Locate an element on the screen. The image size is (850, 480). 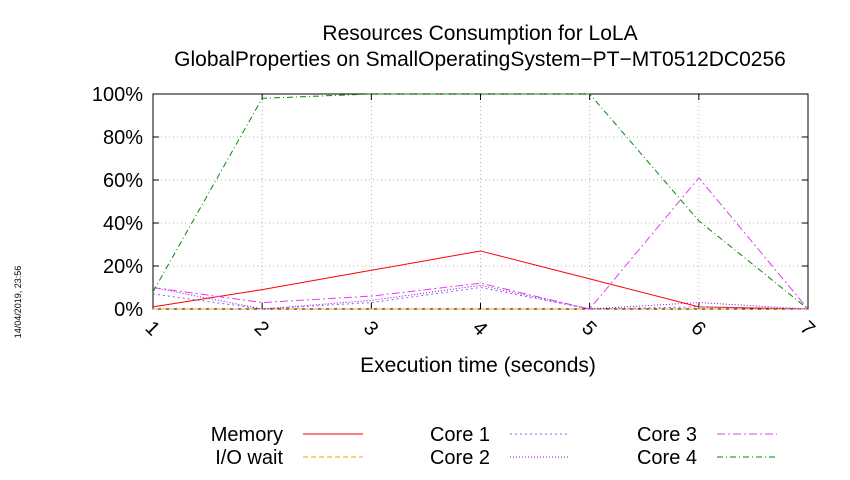
x-tick-label: 5 is located at coordinates (588, 328).